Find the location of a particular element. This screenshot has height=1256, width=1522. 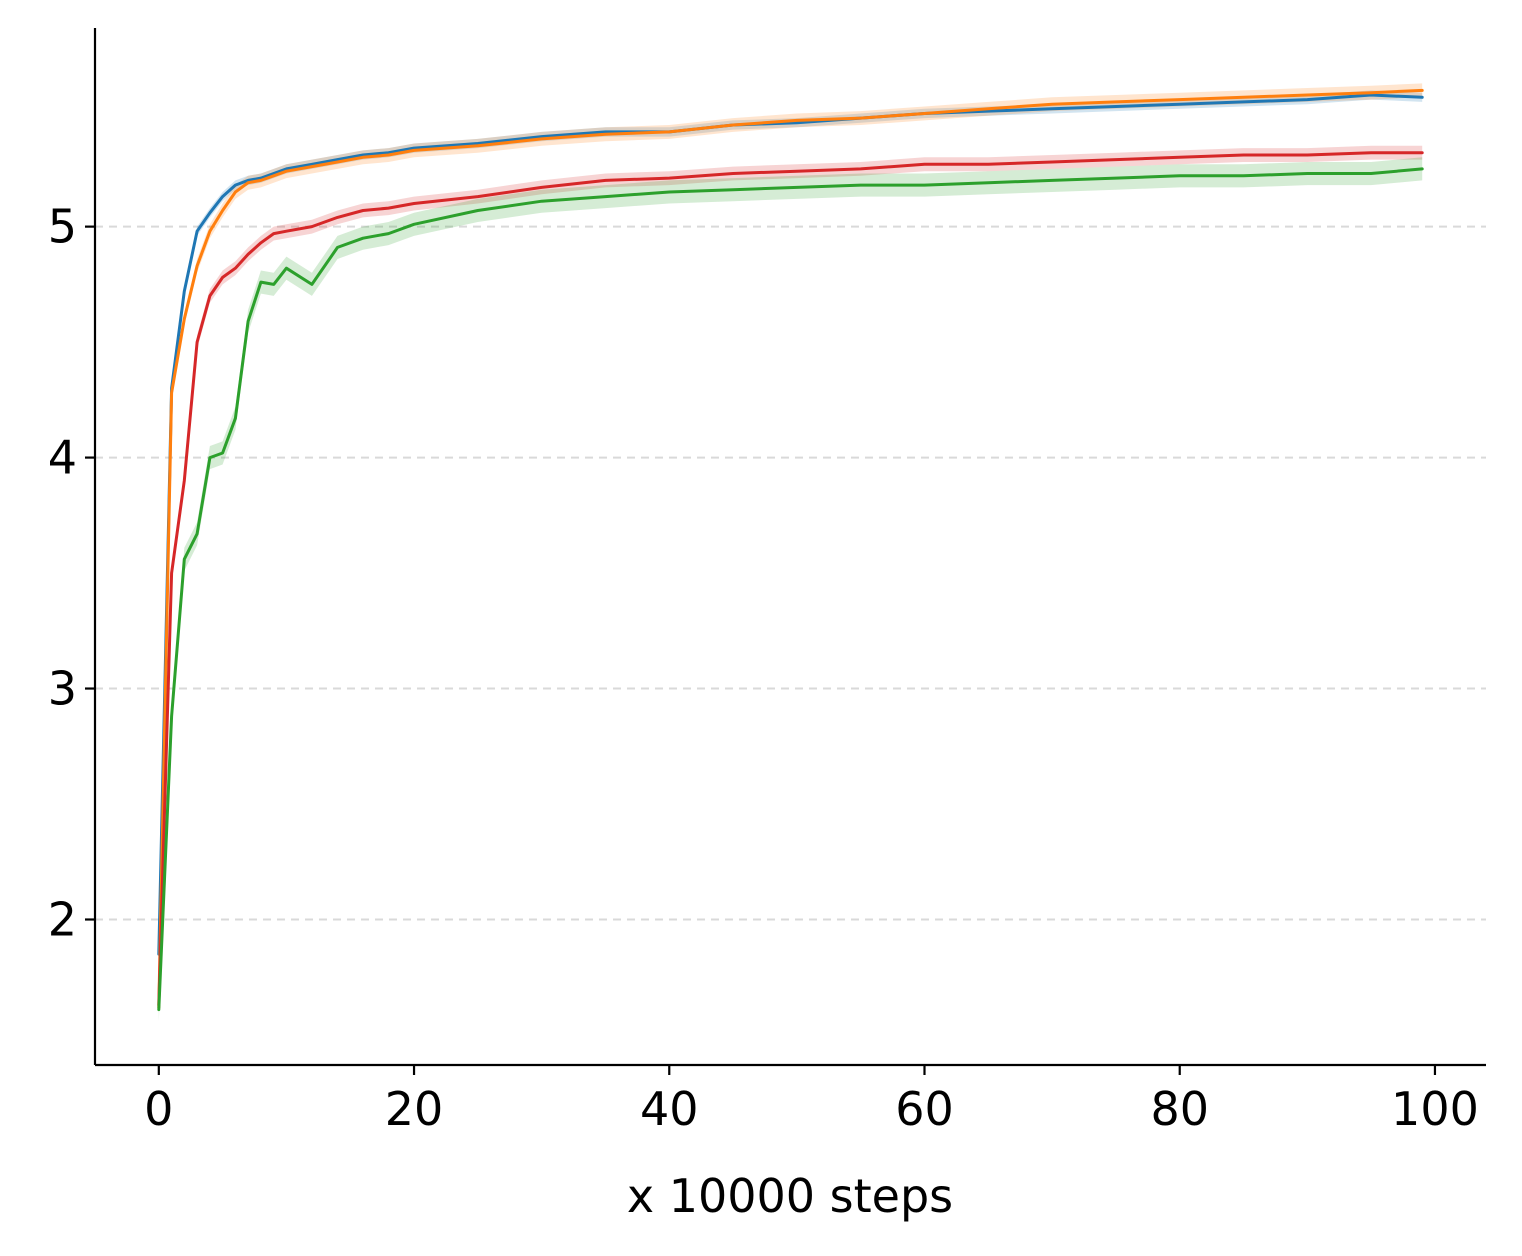

y-tick-label-0: 2 is located at coordinates (62, 919).